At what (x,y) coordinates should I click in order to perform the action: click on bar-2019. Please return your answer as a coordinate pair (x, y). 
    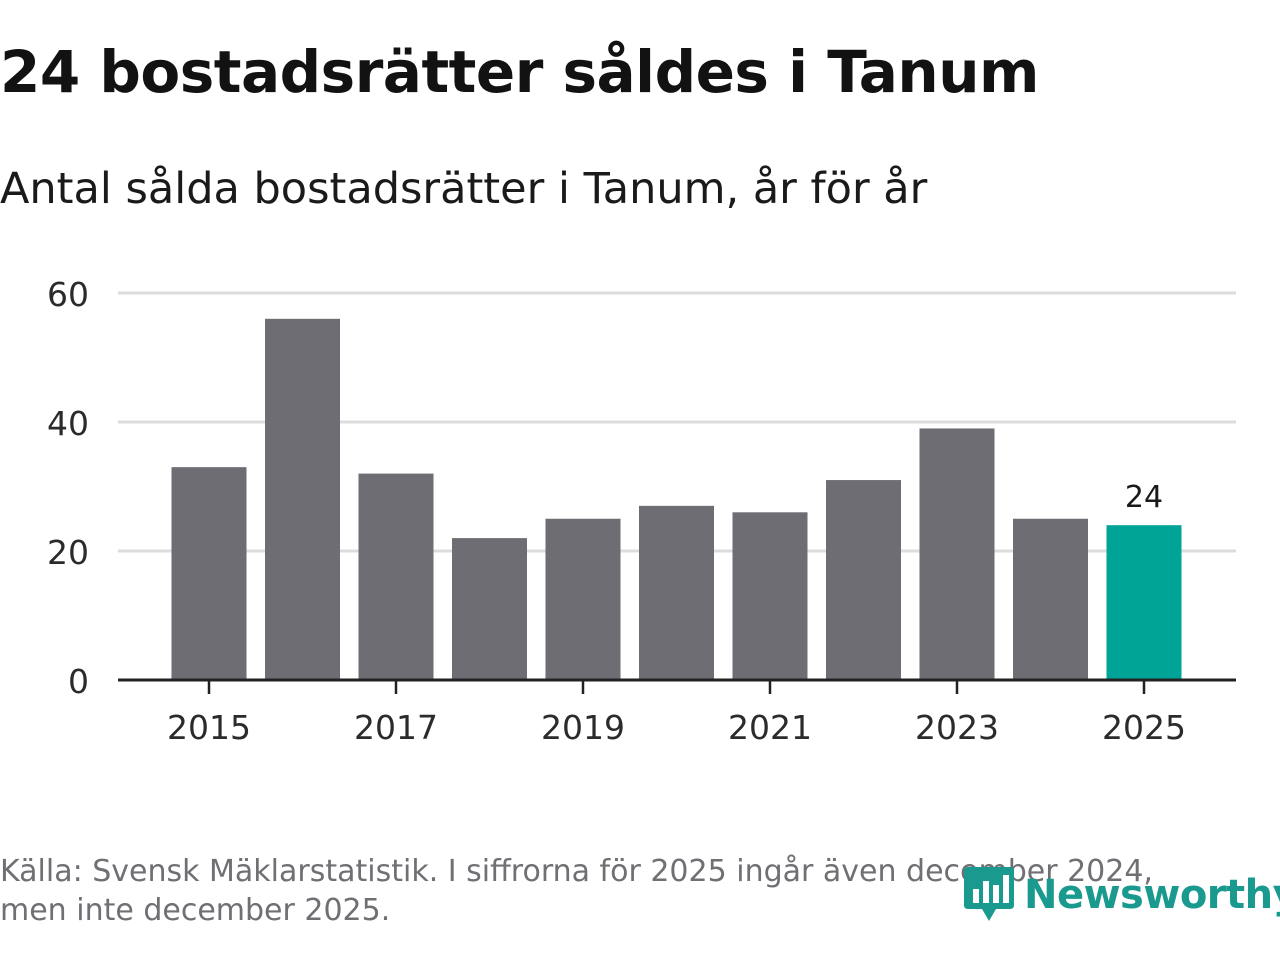
    Looking at the image, I should click on (583, 599).